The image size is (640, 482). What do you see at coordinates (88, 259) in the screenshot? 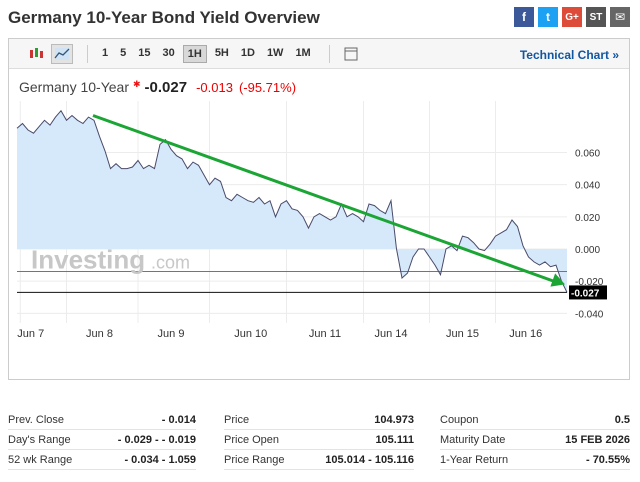
I see `watermark-logo: Investing` at bounding box center [88, 259].